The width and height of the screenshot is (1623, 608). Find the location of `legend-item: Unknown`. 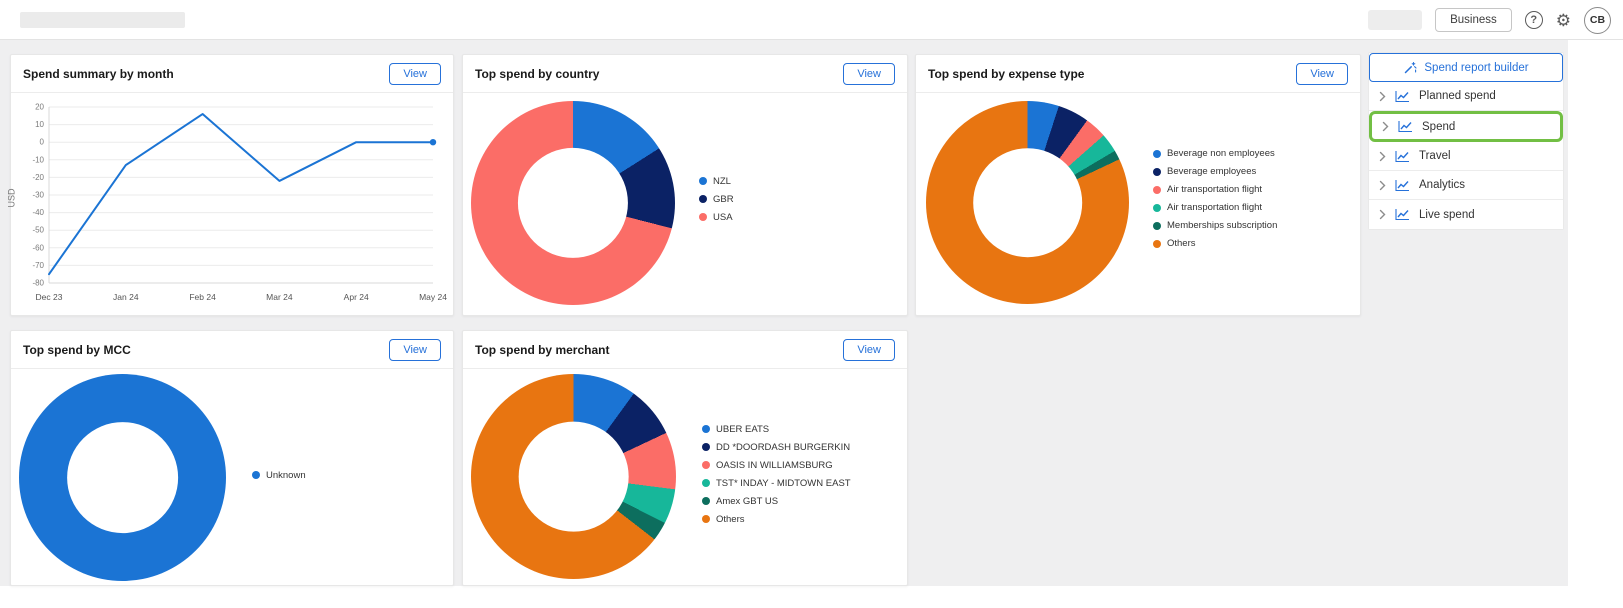

legend-item: Unknown is located at coordinates (279, 475).